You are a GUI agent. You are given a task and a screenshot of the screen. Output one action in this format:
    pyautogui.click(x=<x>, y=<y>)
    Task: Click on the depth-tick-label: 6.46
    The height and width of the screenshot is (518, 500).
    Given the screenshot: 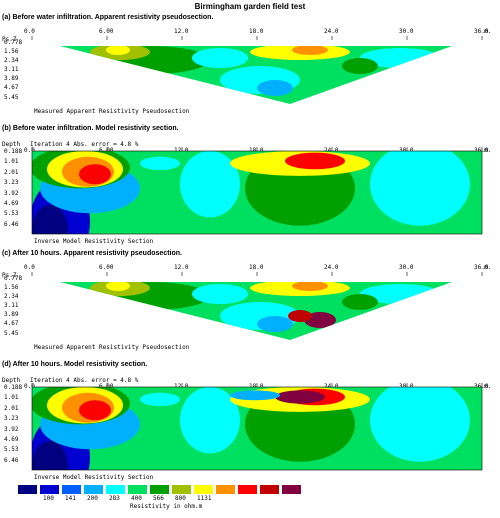 What is the action you would take?
    pyautogui.click(x=11, y=224)
    